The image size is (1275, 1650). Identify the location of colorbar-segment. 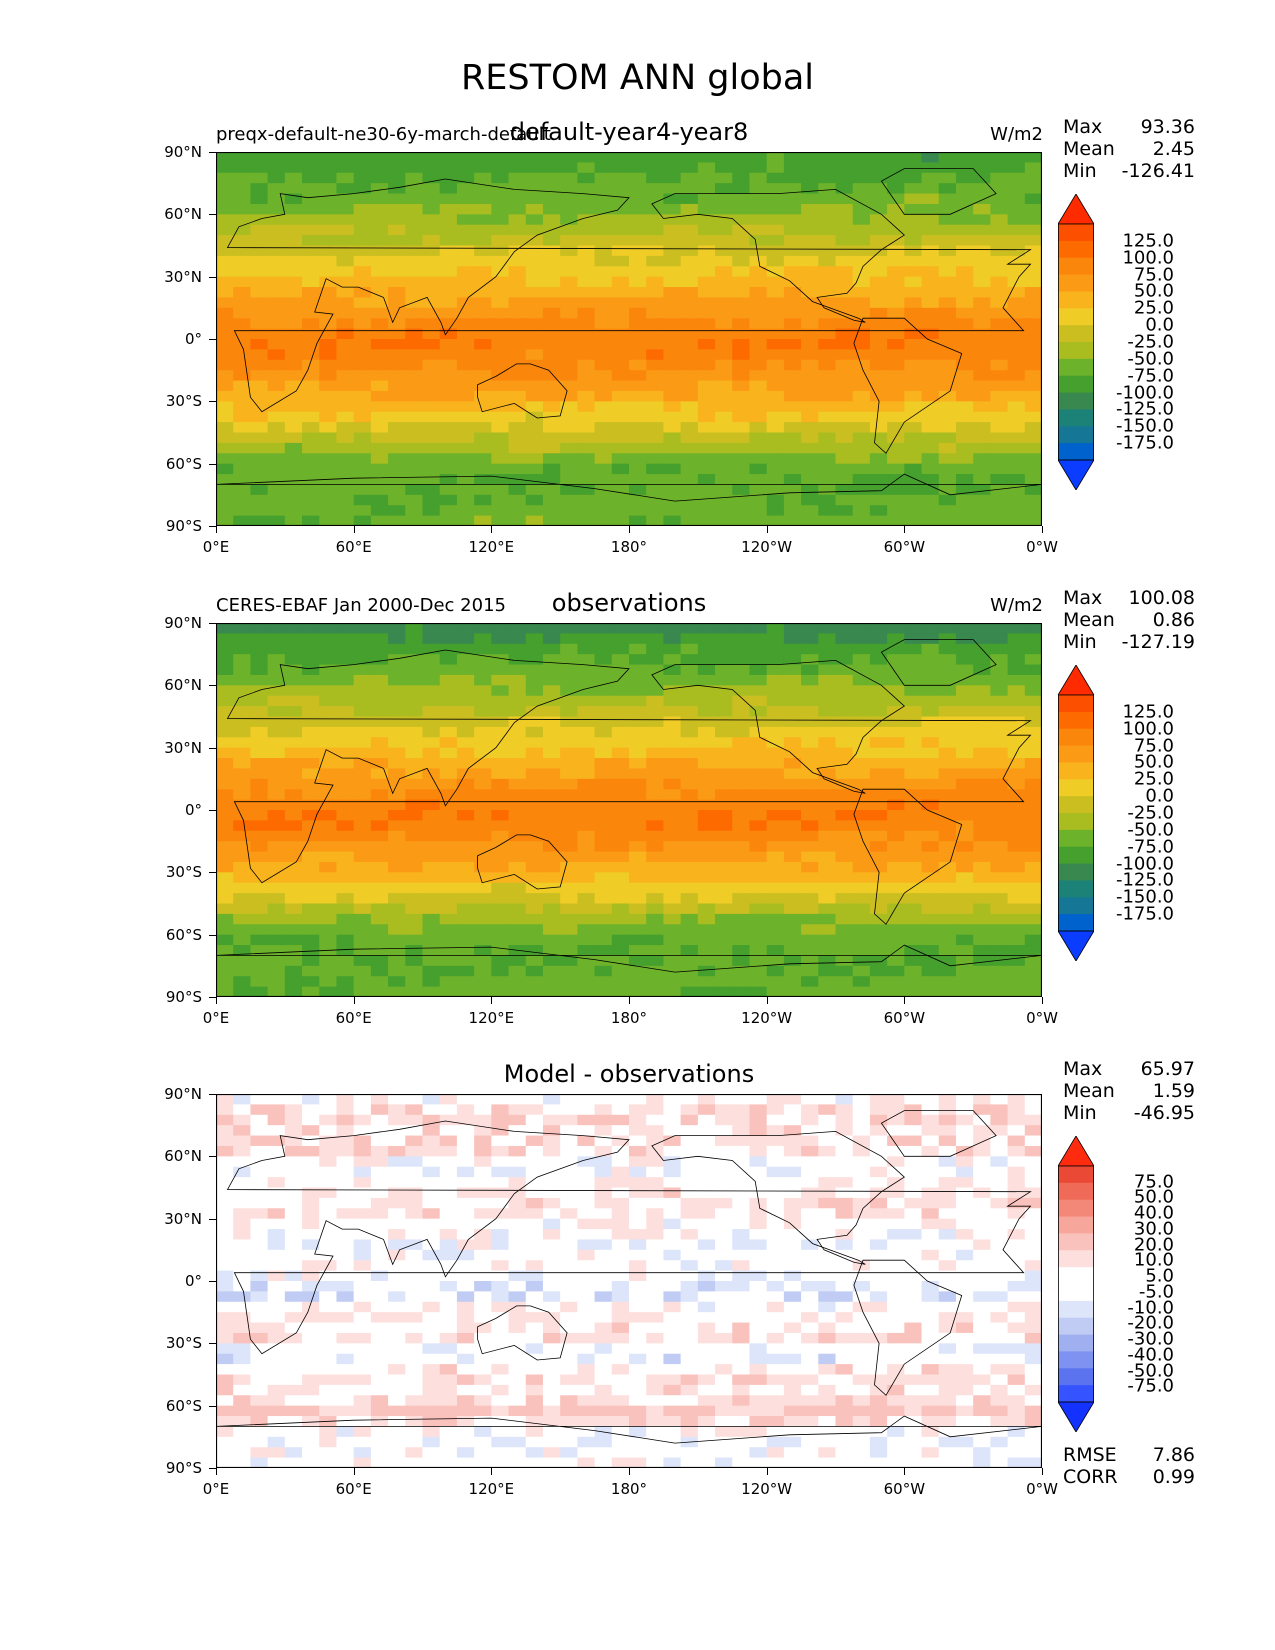
(1076, 805).